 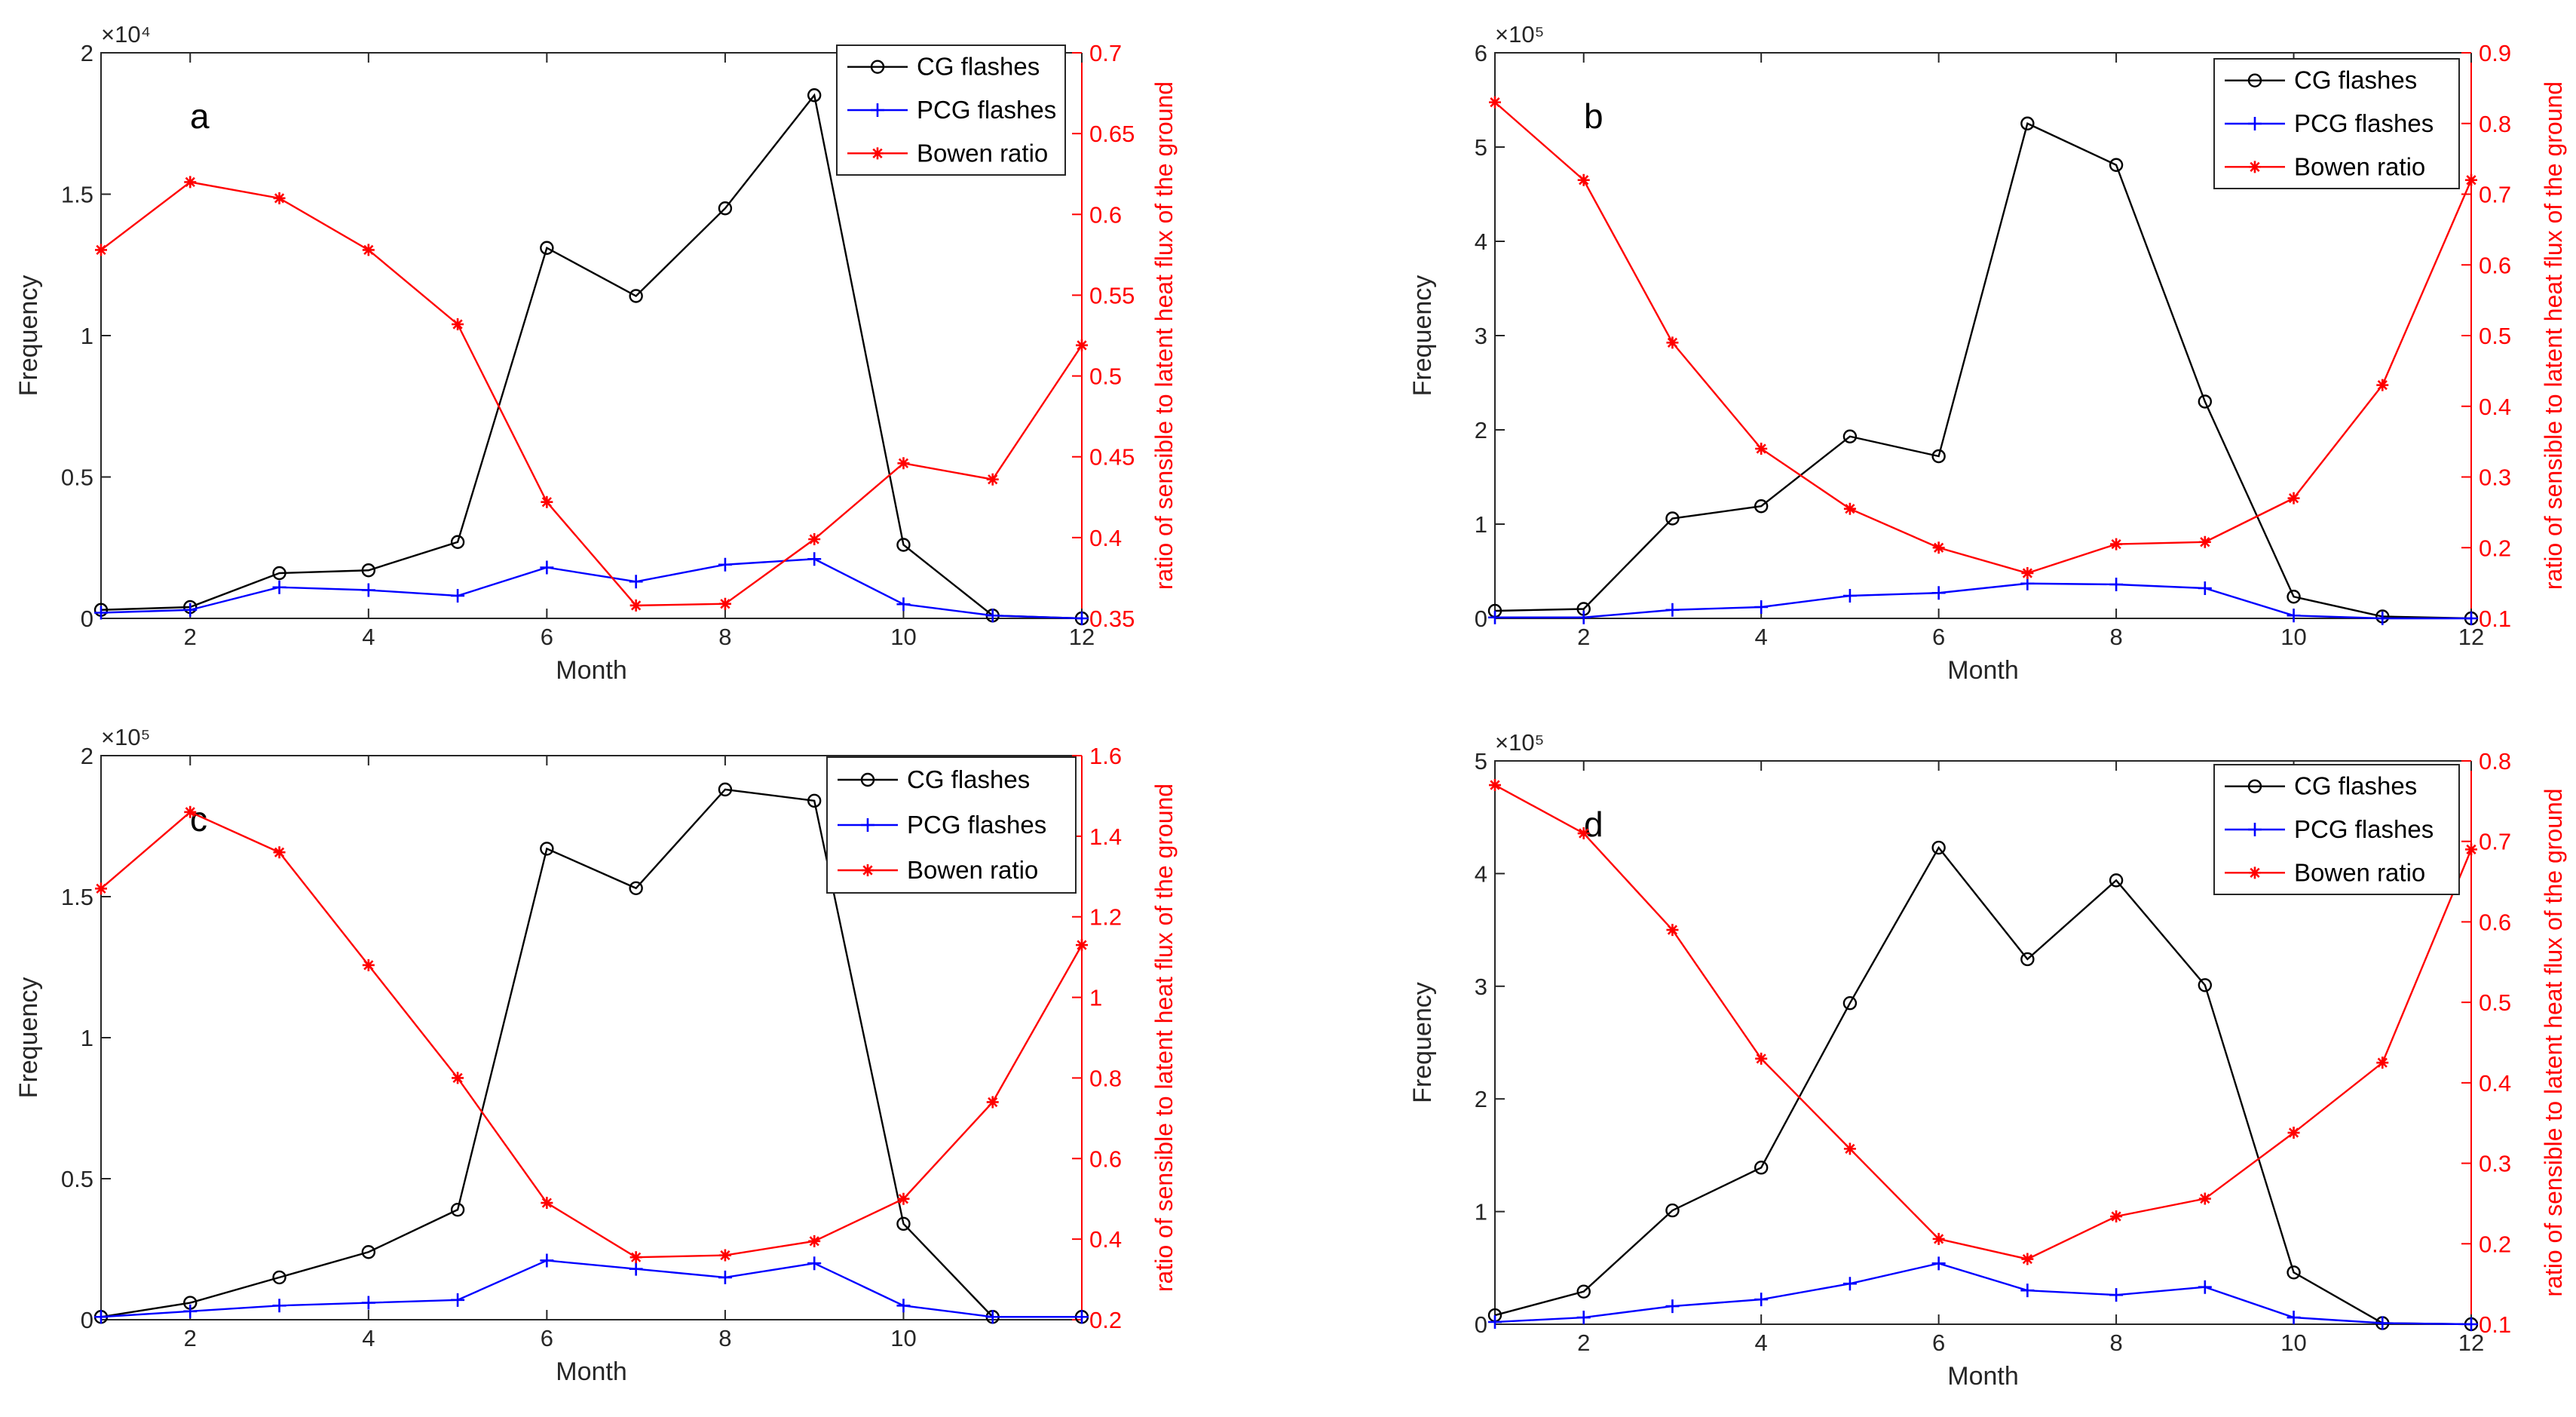 What do you see at coordinates (1105, 837) in the screenshot?
I see `y2-tick-label: 1.4` at bounding box center [1105, 837].